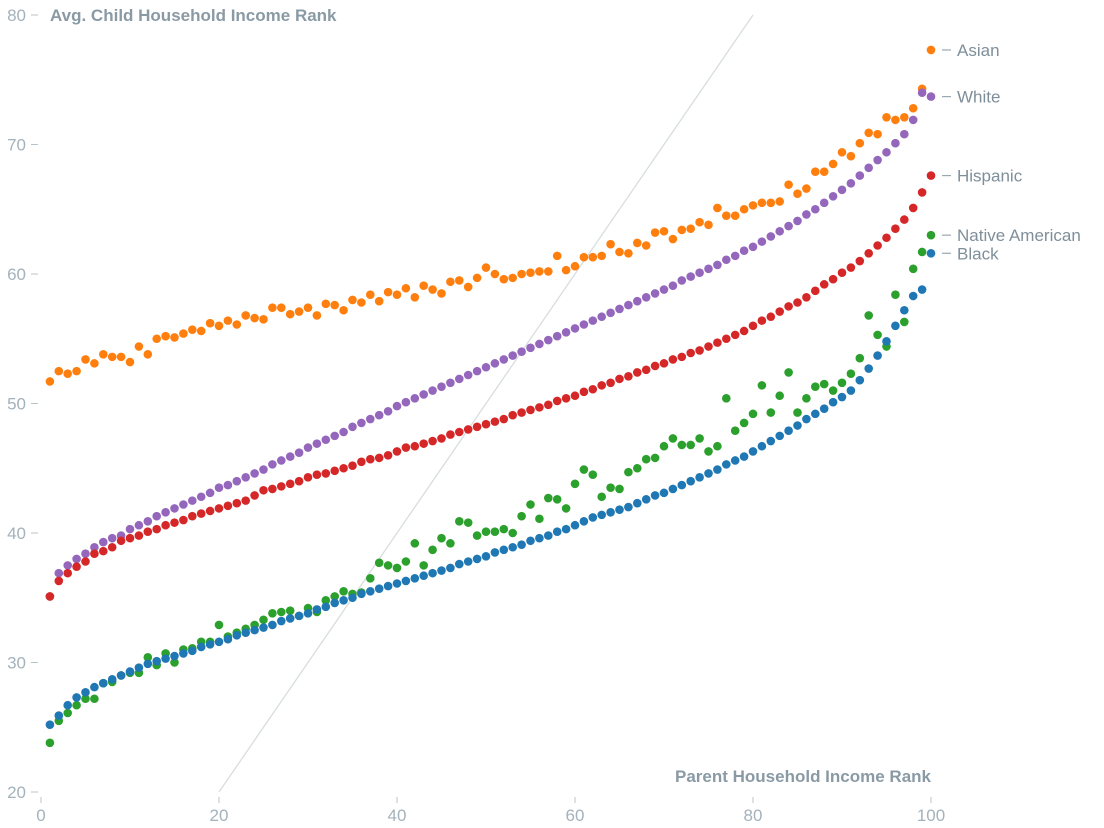 The image size is (1104, 828). I want to click on legend-label-native-american: Native American, so click(1019, 235).